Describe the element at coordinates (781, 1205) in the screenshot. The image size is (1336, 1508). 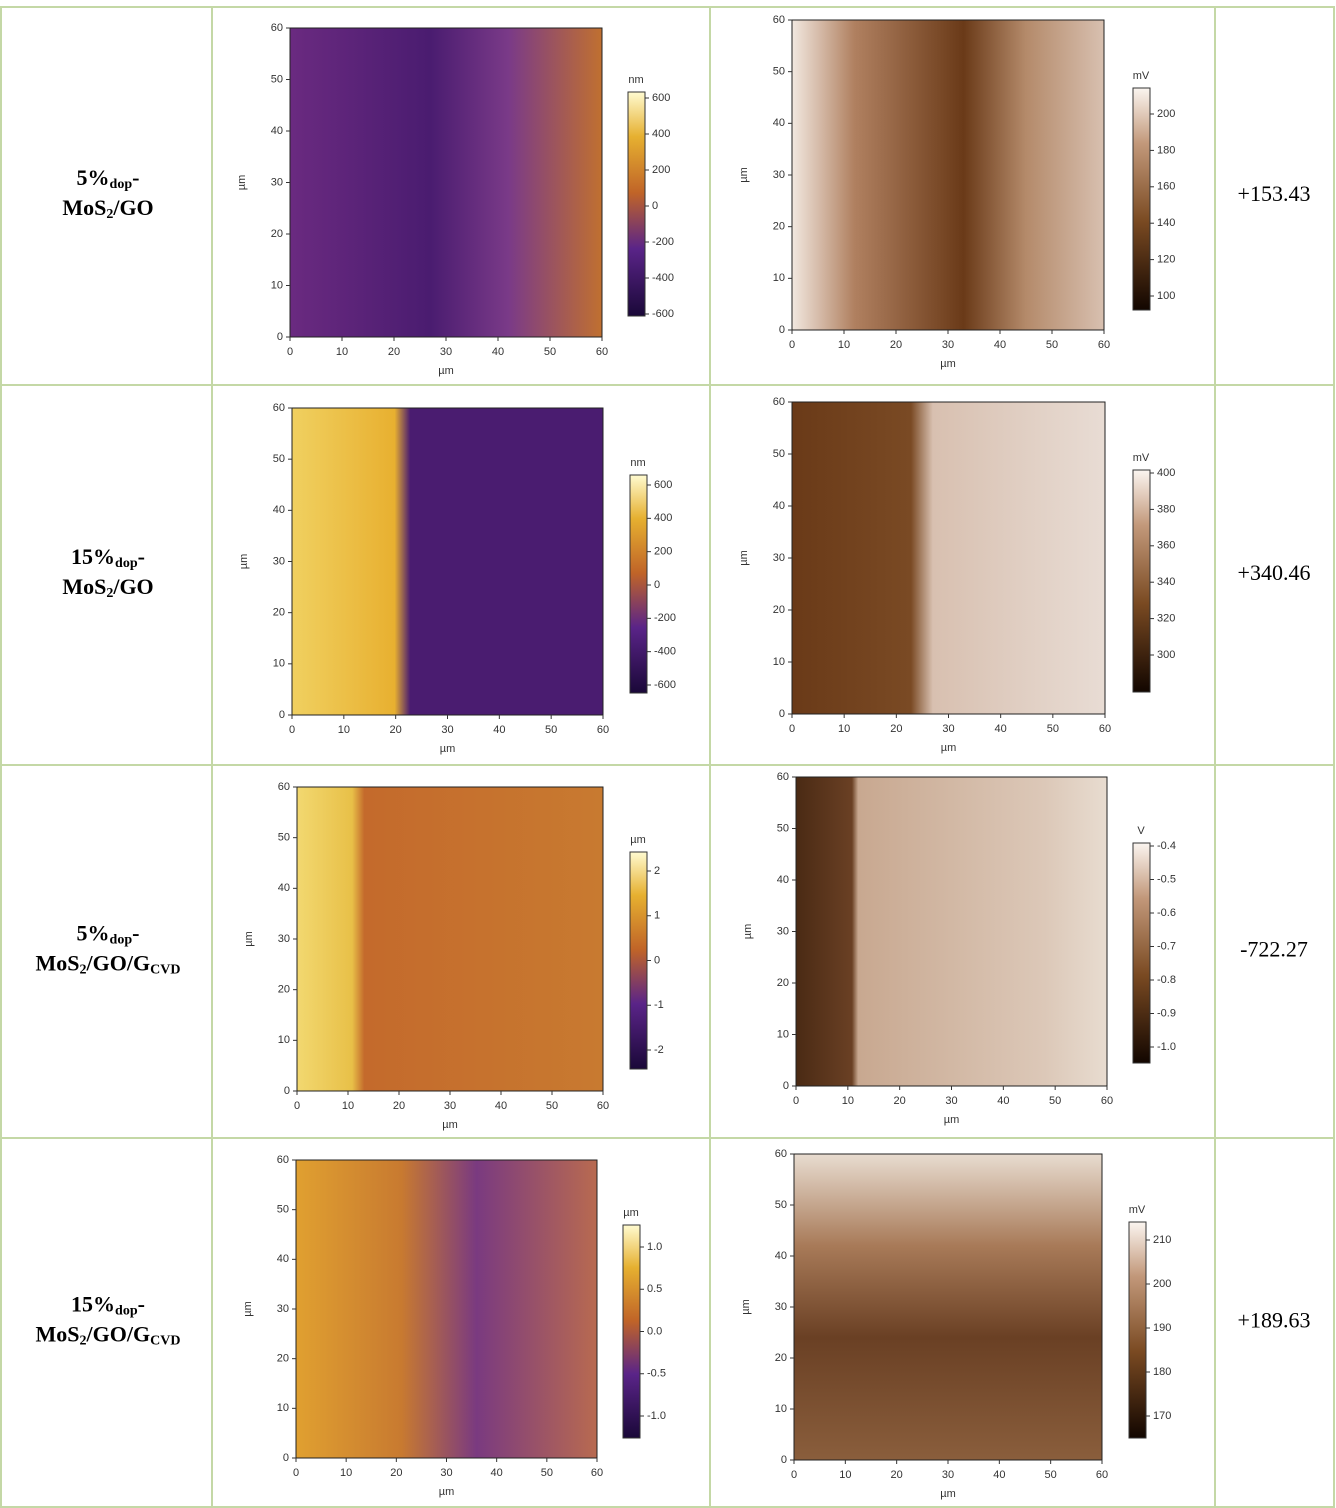
I see `y-tick-label: 50` at that location.